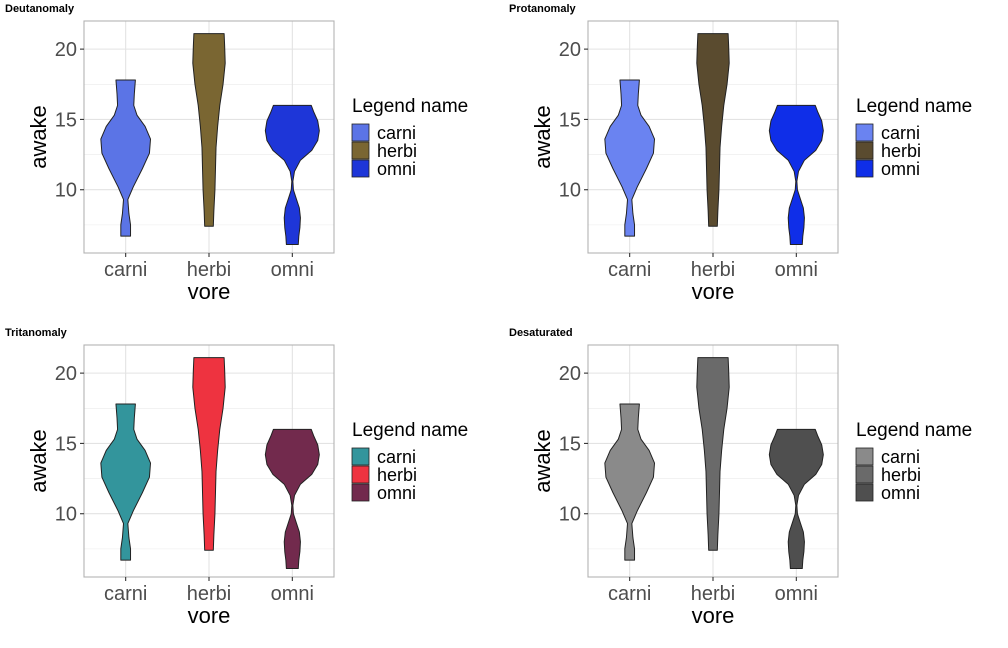  I want to click on panel-title: Desaturated, so click(541, 333).